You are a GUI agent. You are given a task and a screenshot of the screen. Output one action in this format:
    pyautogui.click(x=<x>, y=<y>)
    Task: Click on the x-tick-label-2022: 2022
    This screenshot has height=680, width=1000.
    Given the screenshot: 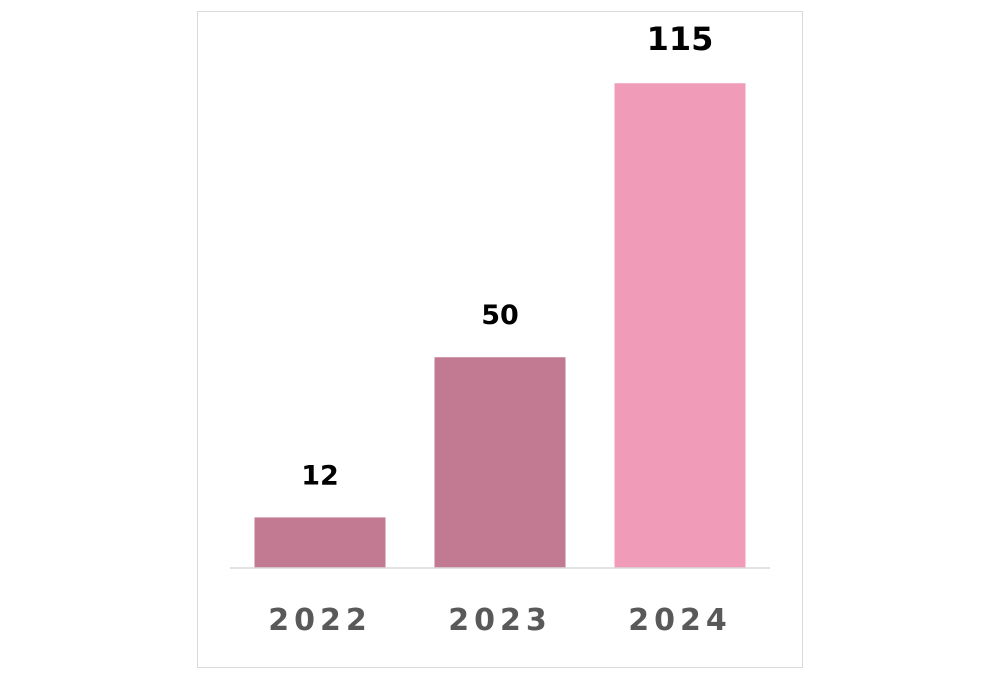 What is the action you would take?
    pyautogui.click(x=320, y=620)
    